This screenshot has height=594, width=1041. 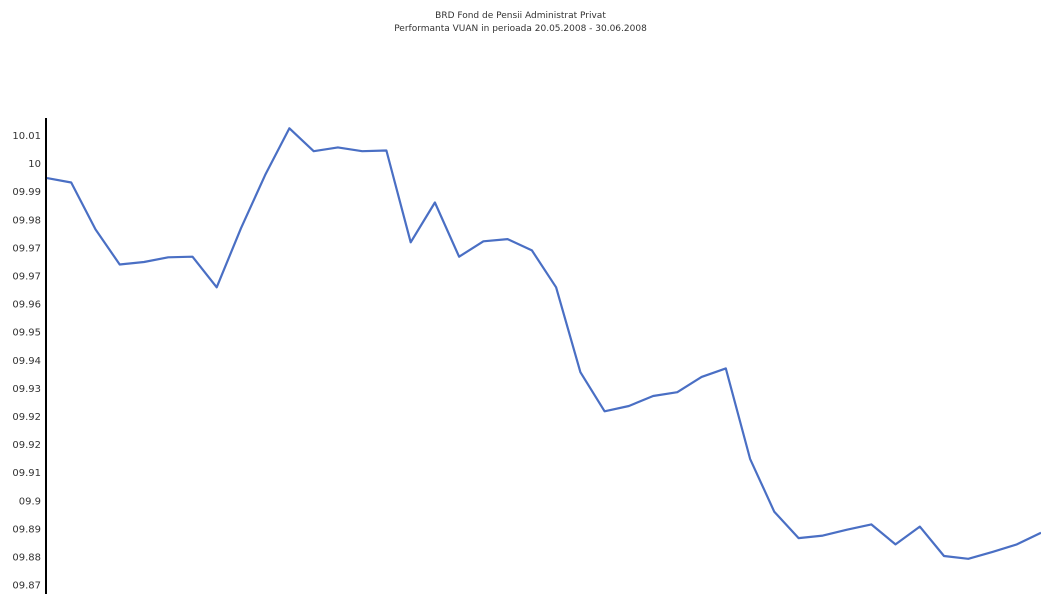 I want to click on y-tick-label: 09.89, so click(x=26, y=529).